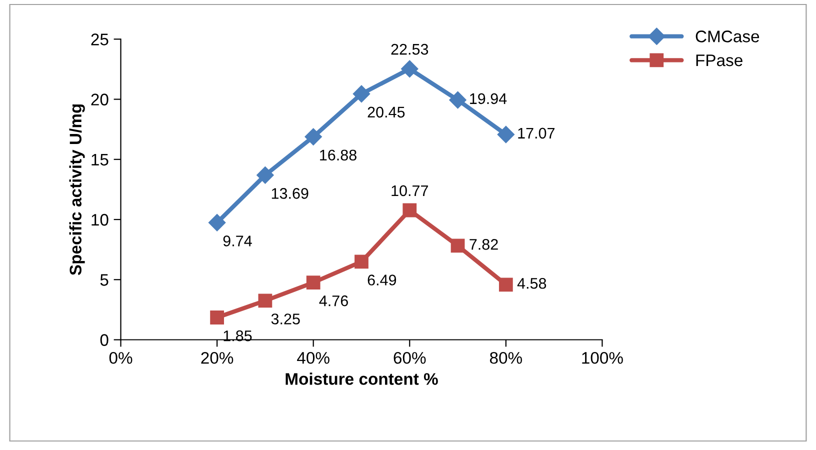 This screenshot has width=816, height=450. I want to click on data-label: 20.45, so click(386, 112).